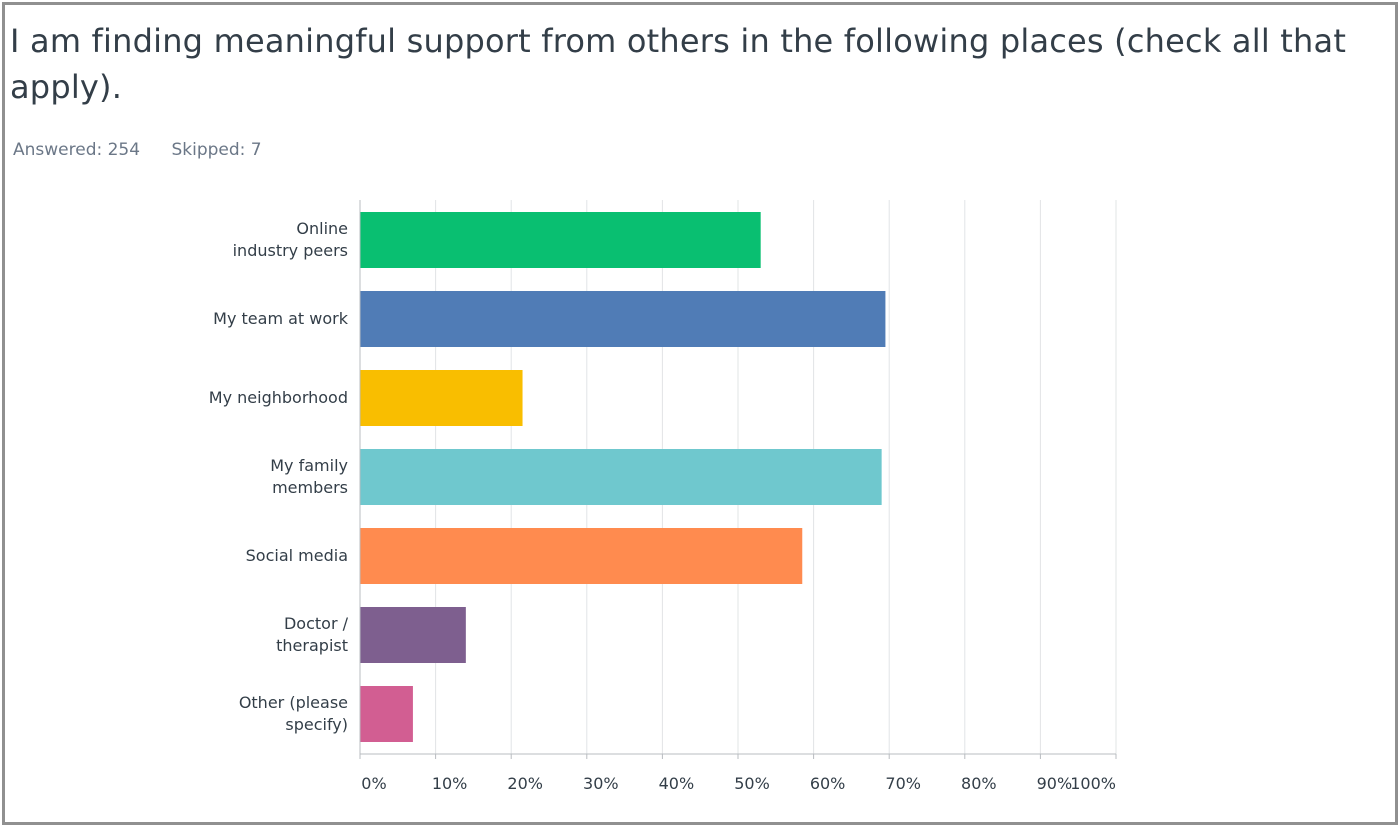 This screenshot has height=827, width=1400. What do you see at coordinates (310, 487) in the screenshot?
I see `category-label-line: members` at bounding box center [310, 487].